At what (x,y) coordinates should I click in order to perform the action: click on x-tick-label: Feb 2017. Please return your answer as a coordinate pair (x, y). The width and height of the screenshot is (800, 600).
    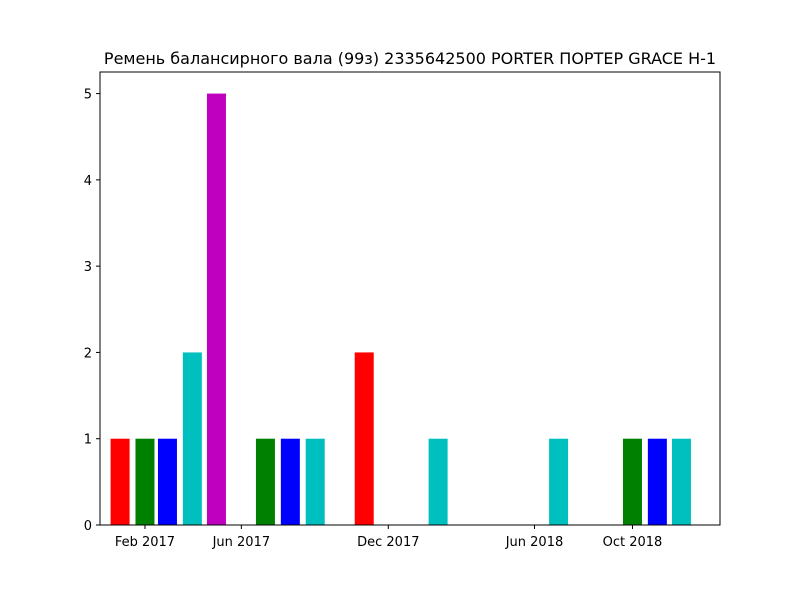
    Looking at the image, I should click on (145, 542).